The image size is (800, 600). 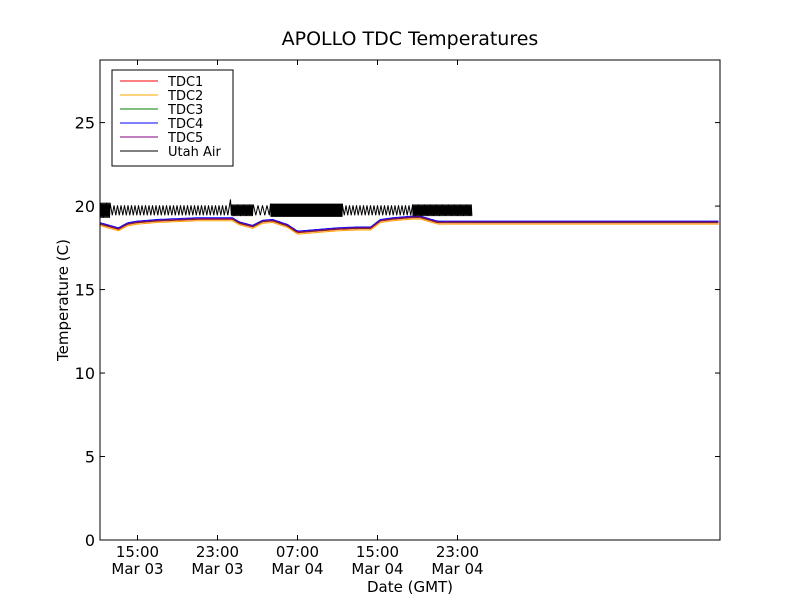 I want to click on series-line-tdc4, so click(x=409, y=223).